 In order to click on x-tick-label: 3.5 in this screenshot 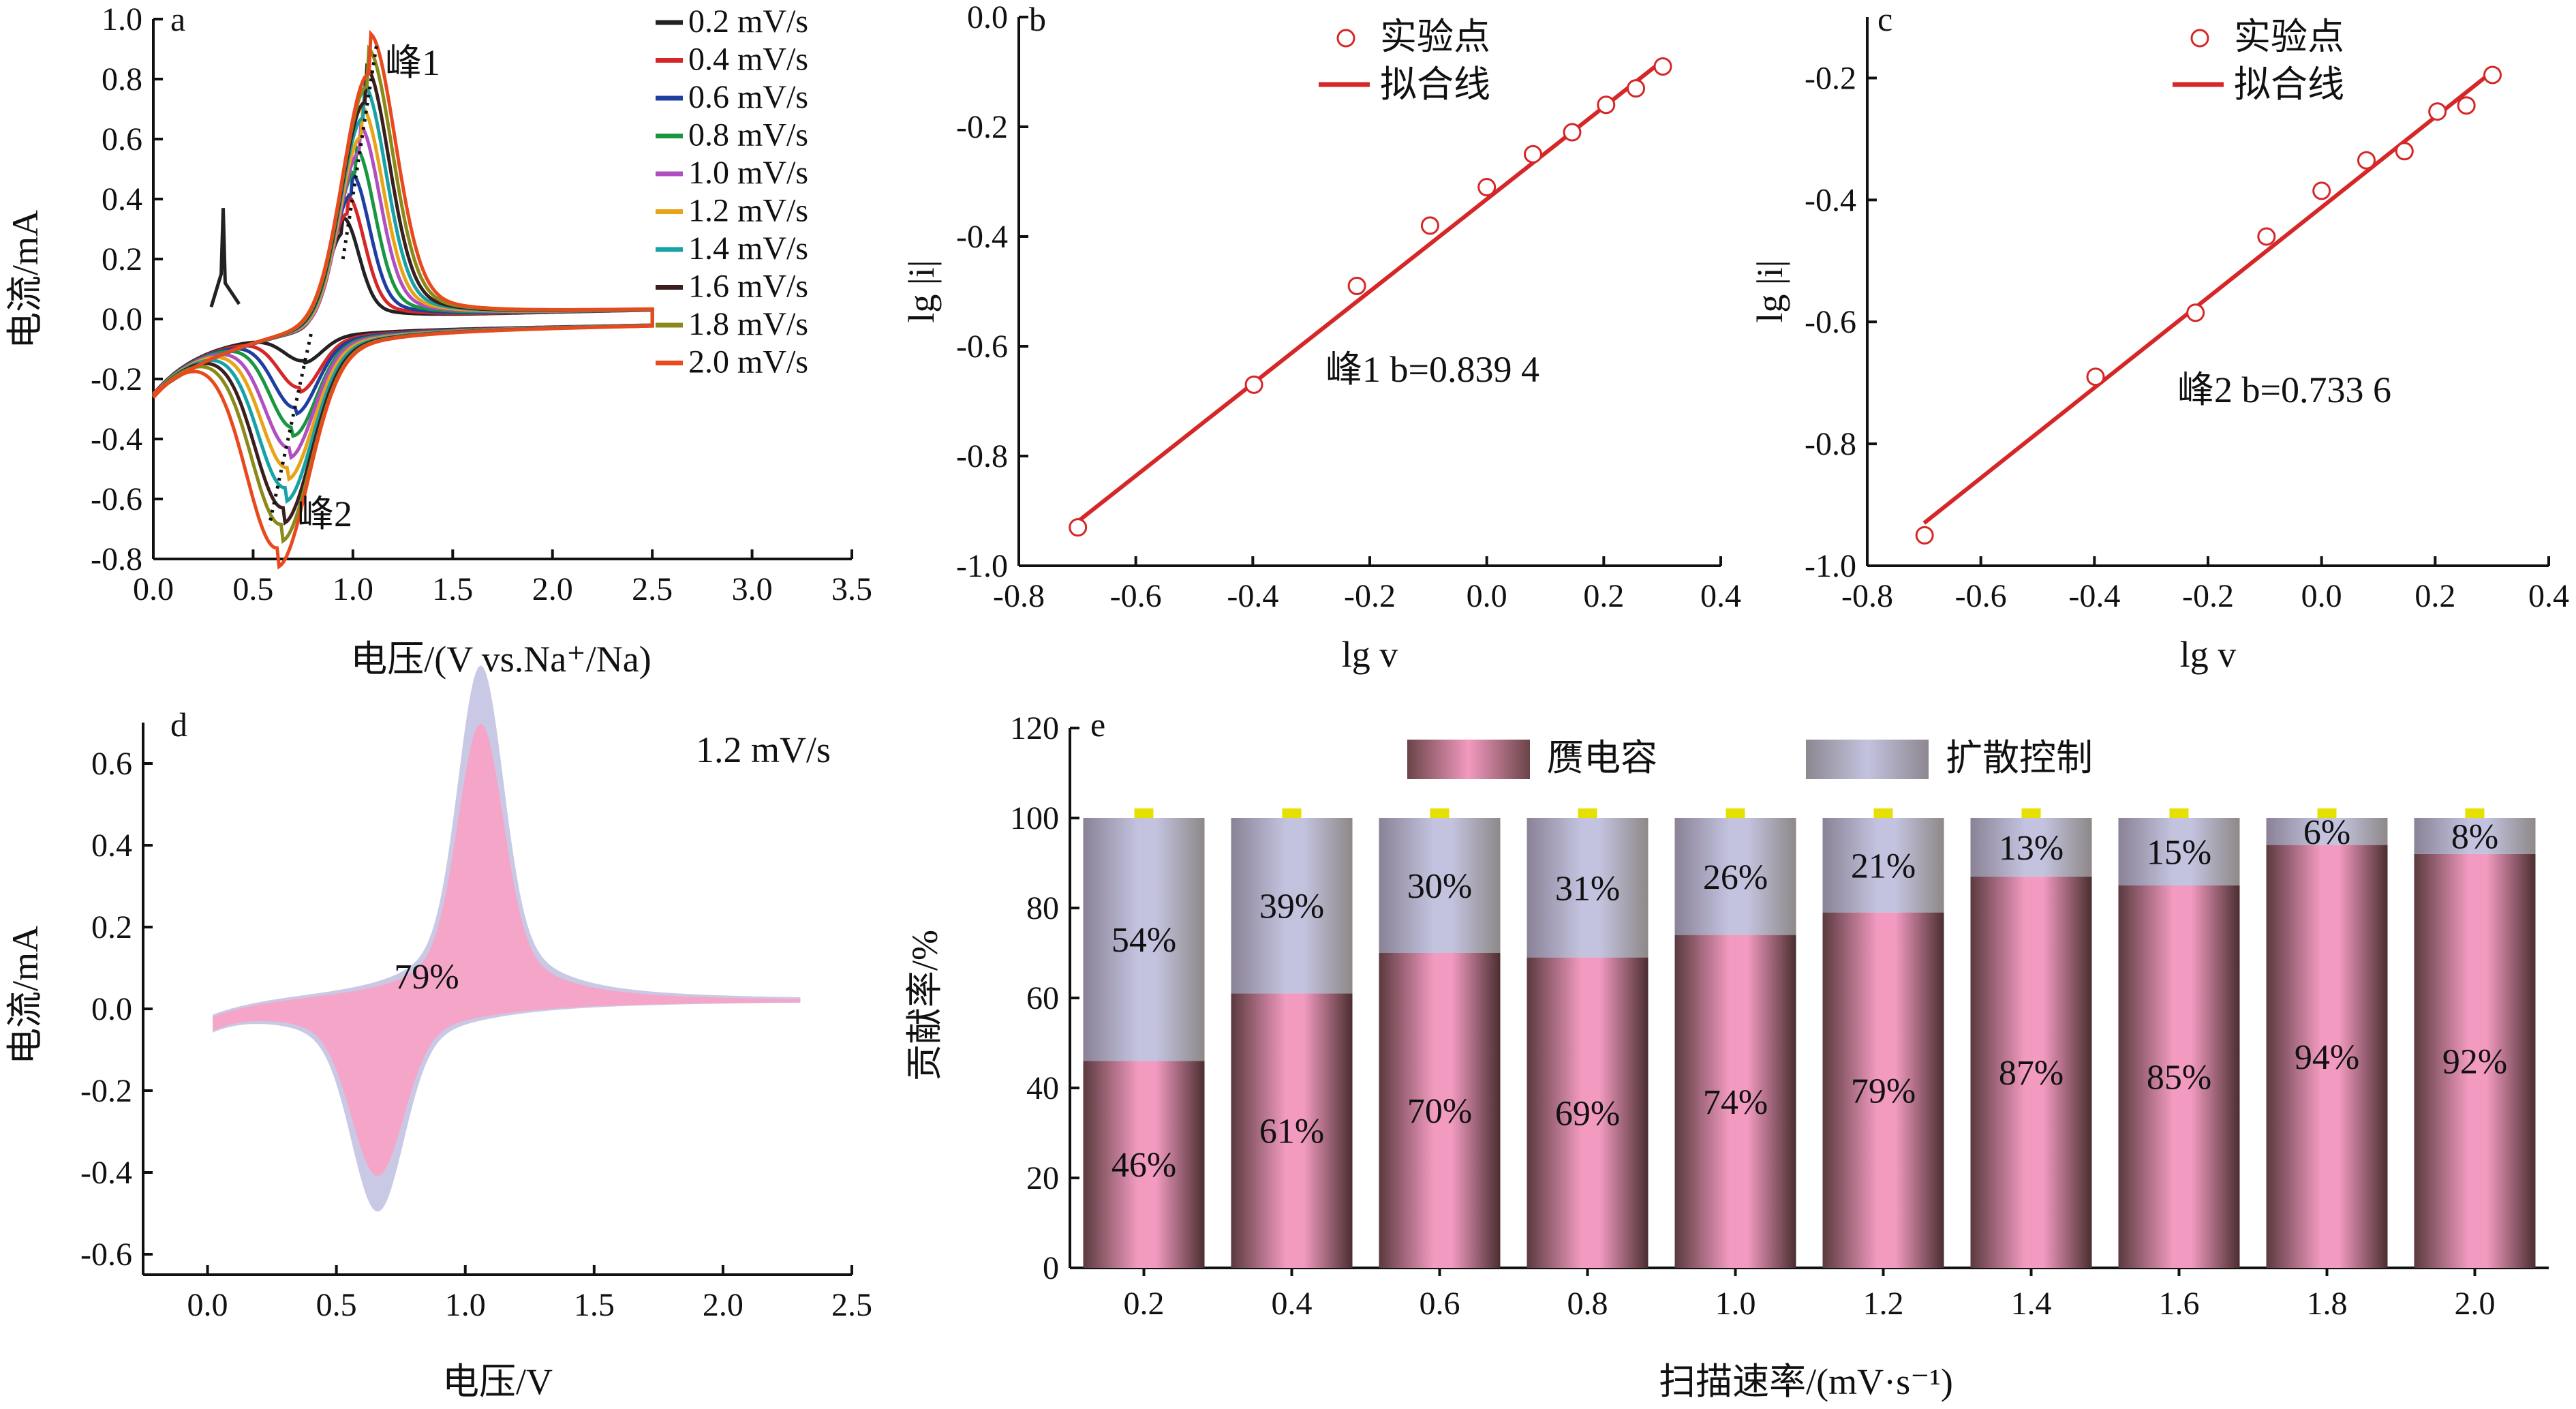, I will do `click(851, 589)`.